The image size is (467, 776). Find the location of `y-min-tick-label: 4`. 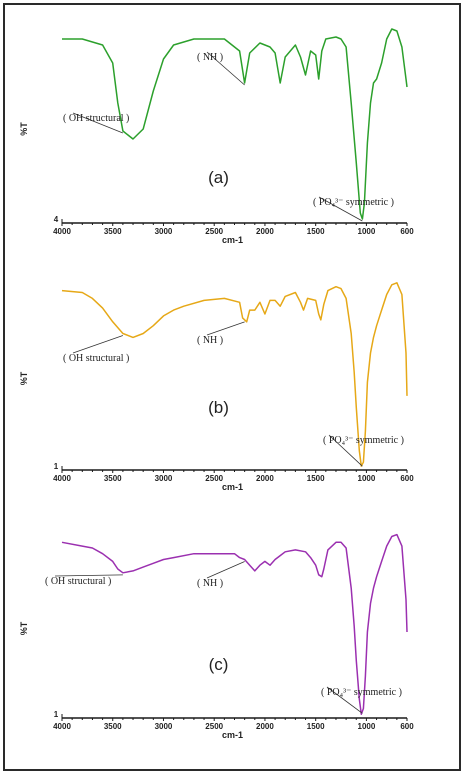

y-min-tick-label: 4 is located at coordinates (56, 219).